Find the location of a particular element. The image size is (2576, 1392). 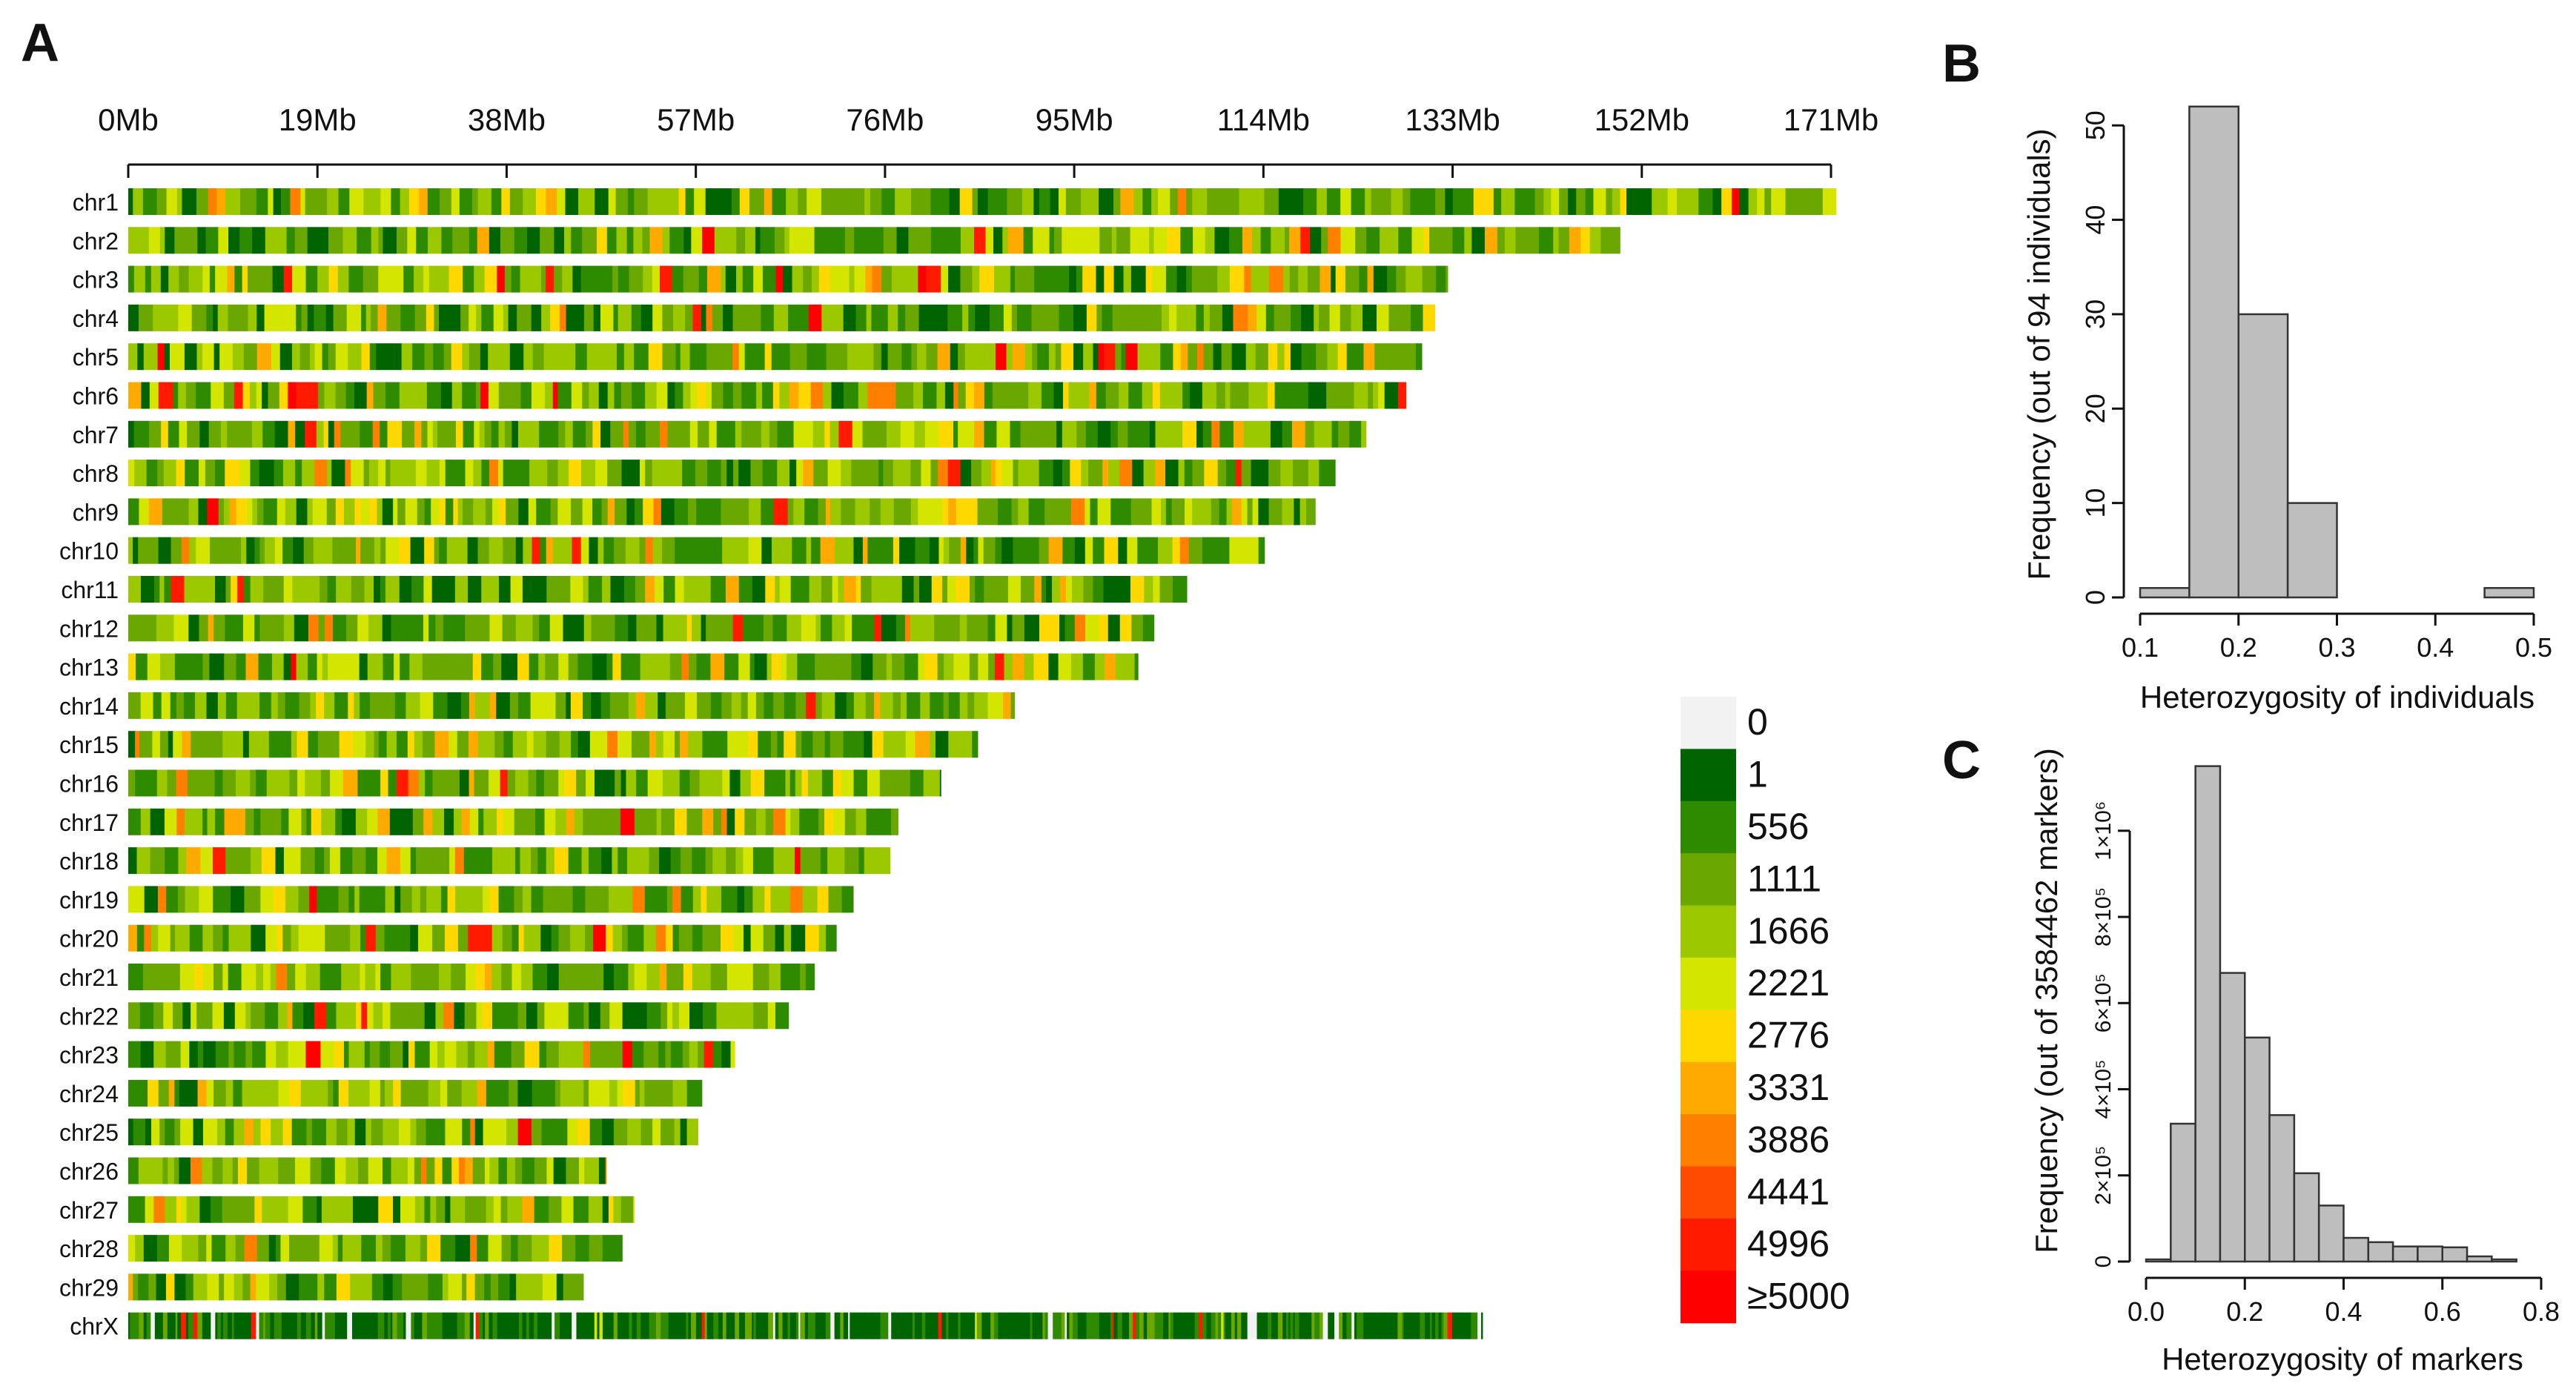

panel-b-label: B is located at coordinates (1961, 63).